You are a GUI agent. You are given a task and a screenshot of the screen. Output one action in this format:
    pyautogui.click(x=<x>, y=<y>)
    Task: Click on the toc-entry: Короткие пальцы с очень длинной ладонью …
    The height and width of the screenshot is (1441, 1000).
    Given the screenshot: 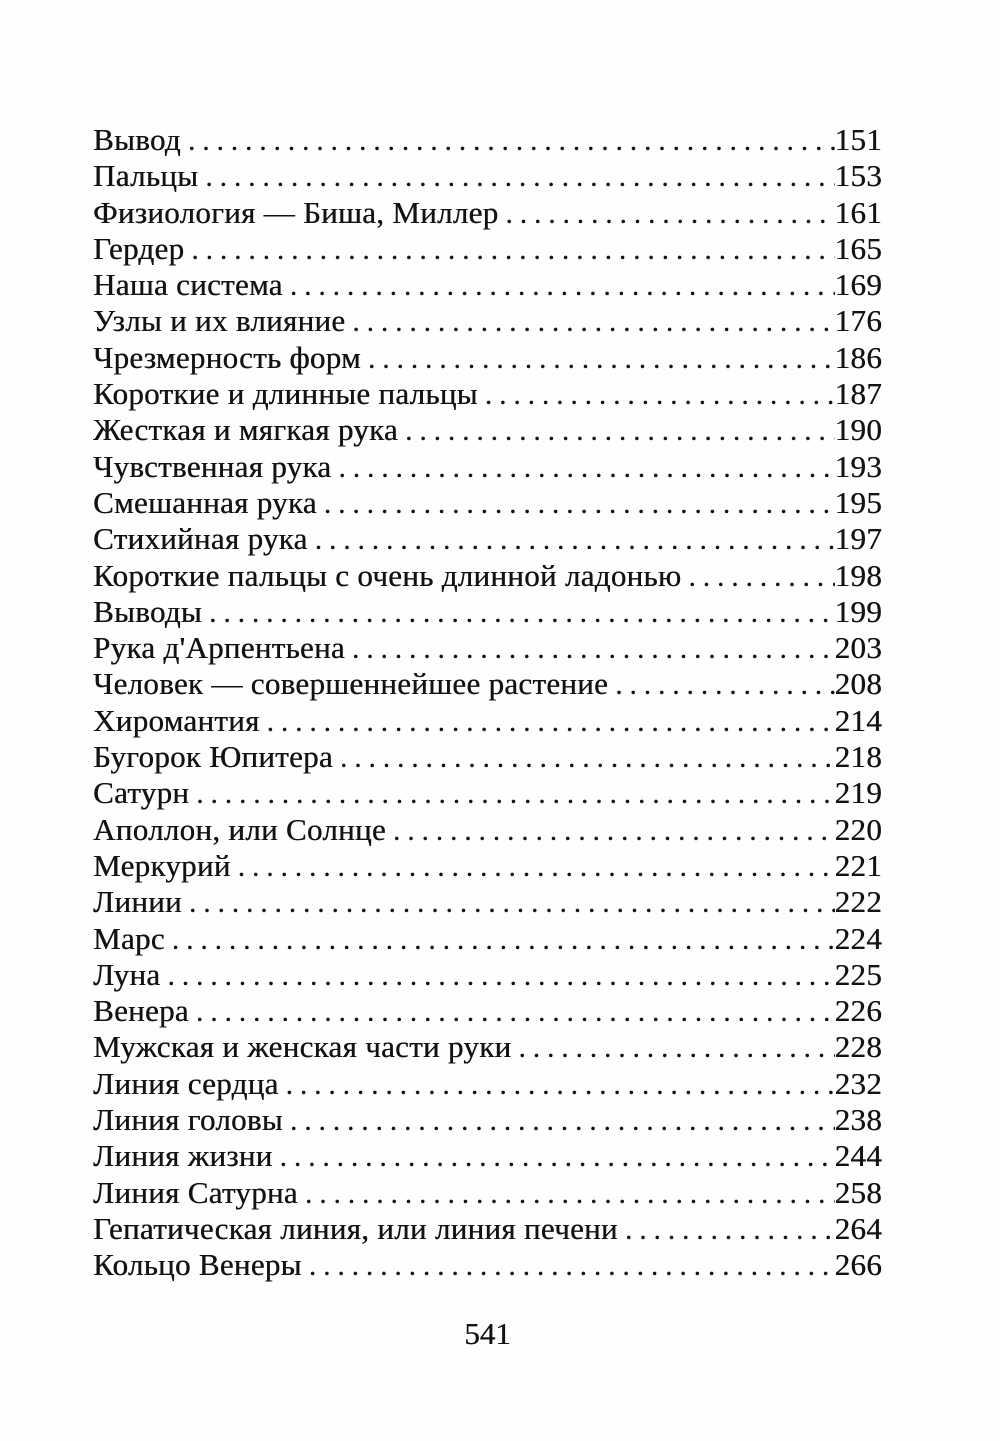 What is the action you would take?
    pyautogui.click(x=487, y=576)
    